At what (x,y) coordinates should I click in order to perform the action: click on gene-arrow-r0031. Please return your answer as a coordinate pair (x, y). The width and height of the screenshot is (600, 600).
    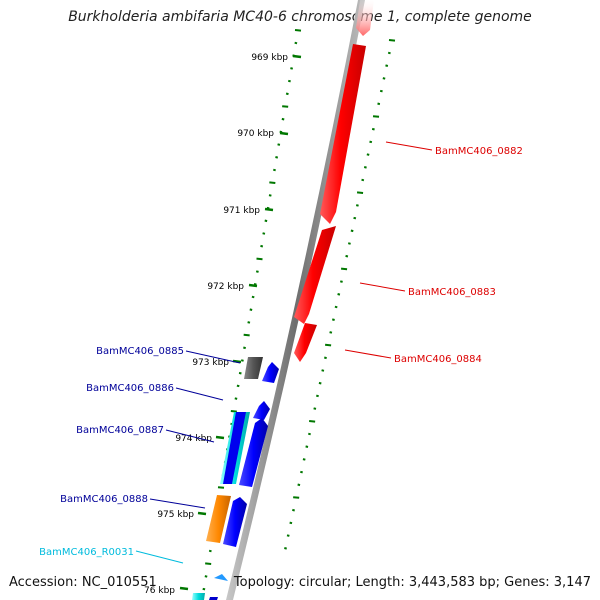
    Looking at the image, I should click on (221, 577).